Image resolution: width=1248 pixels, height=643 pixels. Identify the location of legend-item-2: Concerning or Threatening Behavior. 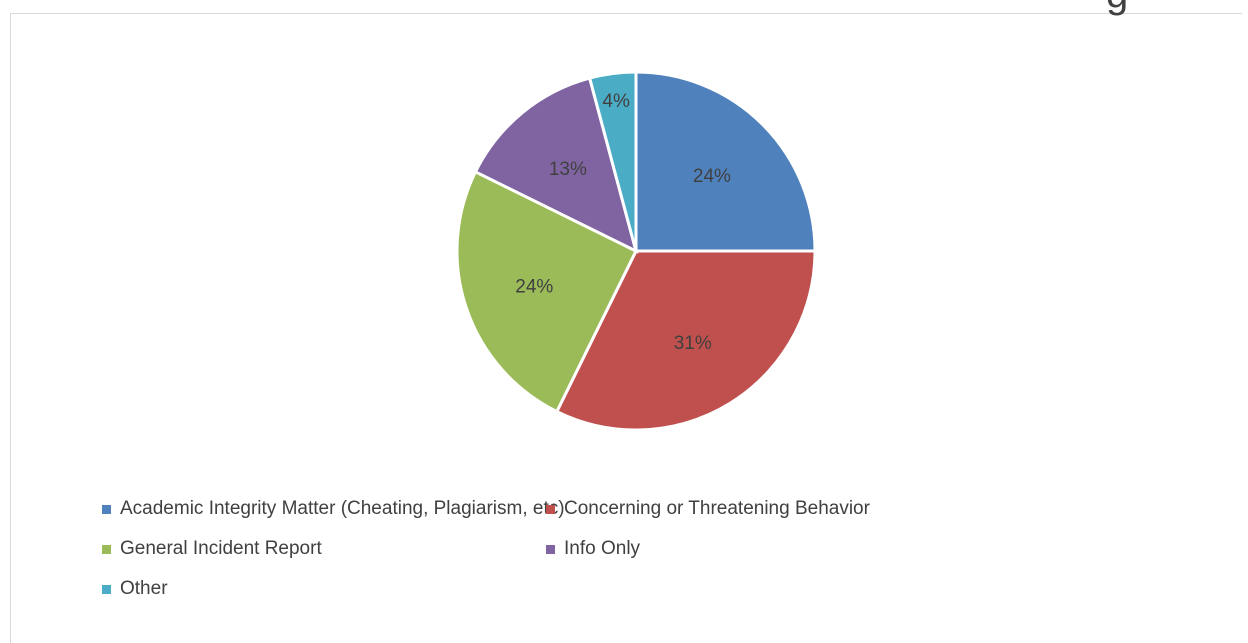
(708, 509).